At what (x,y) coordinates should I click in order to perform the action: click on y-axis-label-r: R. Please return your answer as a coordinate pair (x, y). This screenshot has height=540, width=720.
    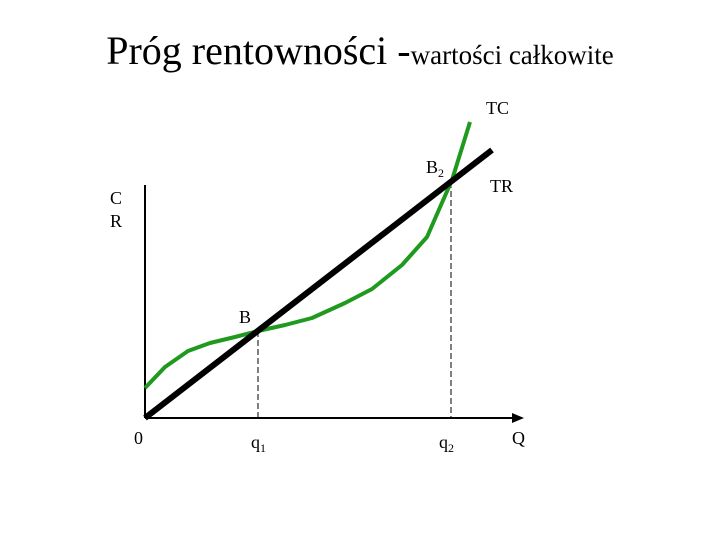
    Looking at the image, I should click on (116, 221).